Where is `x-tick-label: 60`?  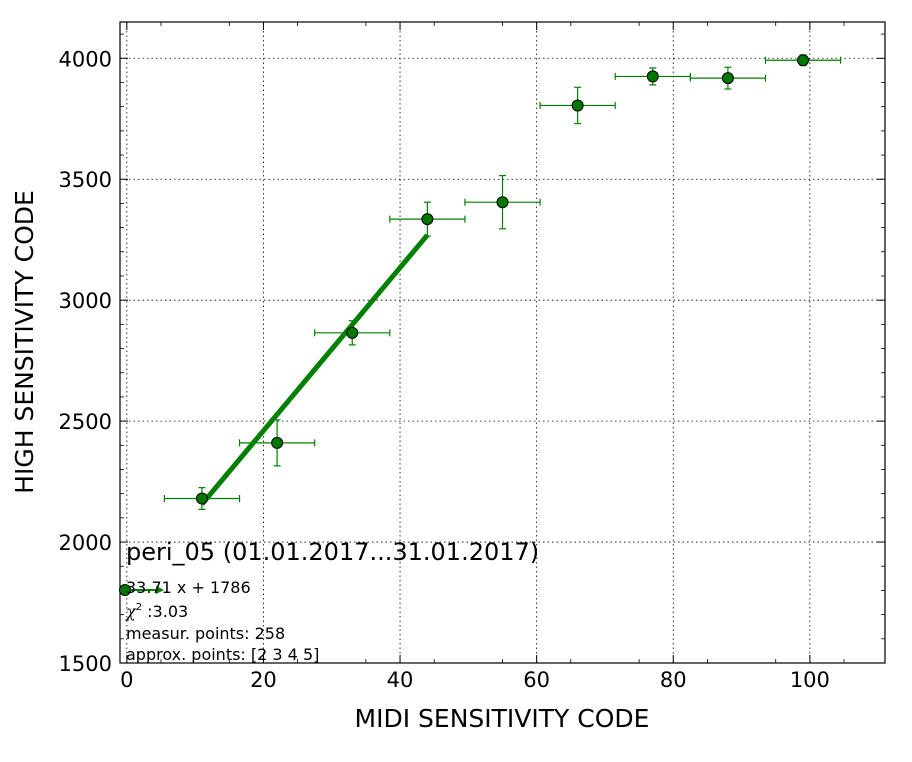
x-tick-label: 60 is located at coordinates (536, 680).